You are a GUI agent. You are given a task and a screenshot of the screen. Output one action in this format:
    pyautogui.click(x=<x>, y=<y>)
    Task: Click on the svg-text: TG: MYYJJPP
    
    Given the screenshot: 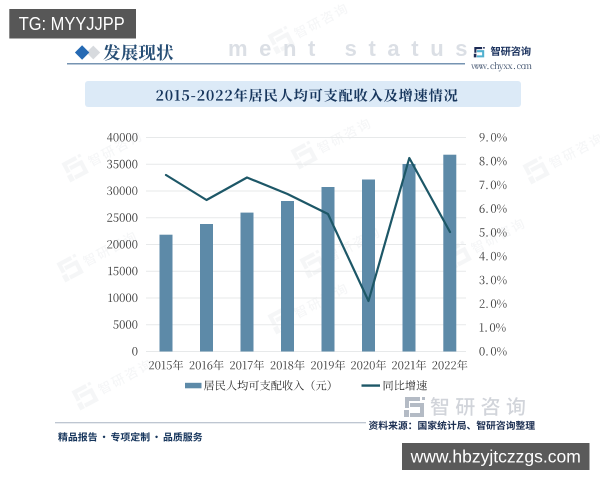 What is the action you would take?
    pyautogui.click(x=72, y=23)
    